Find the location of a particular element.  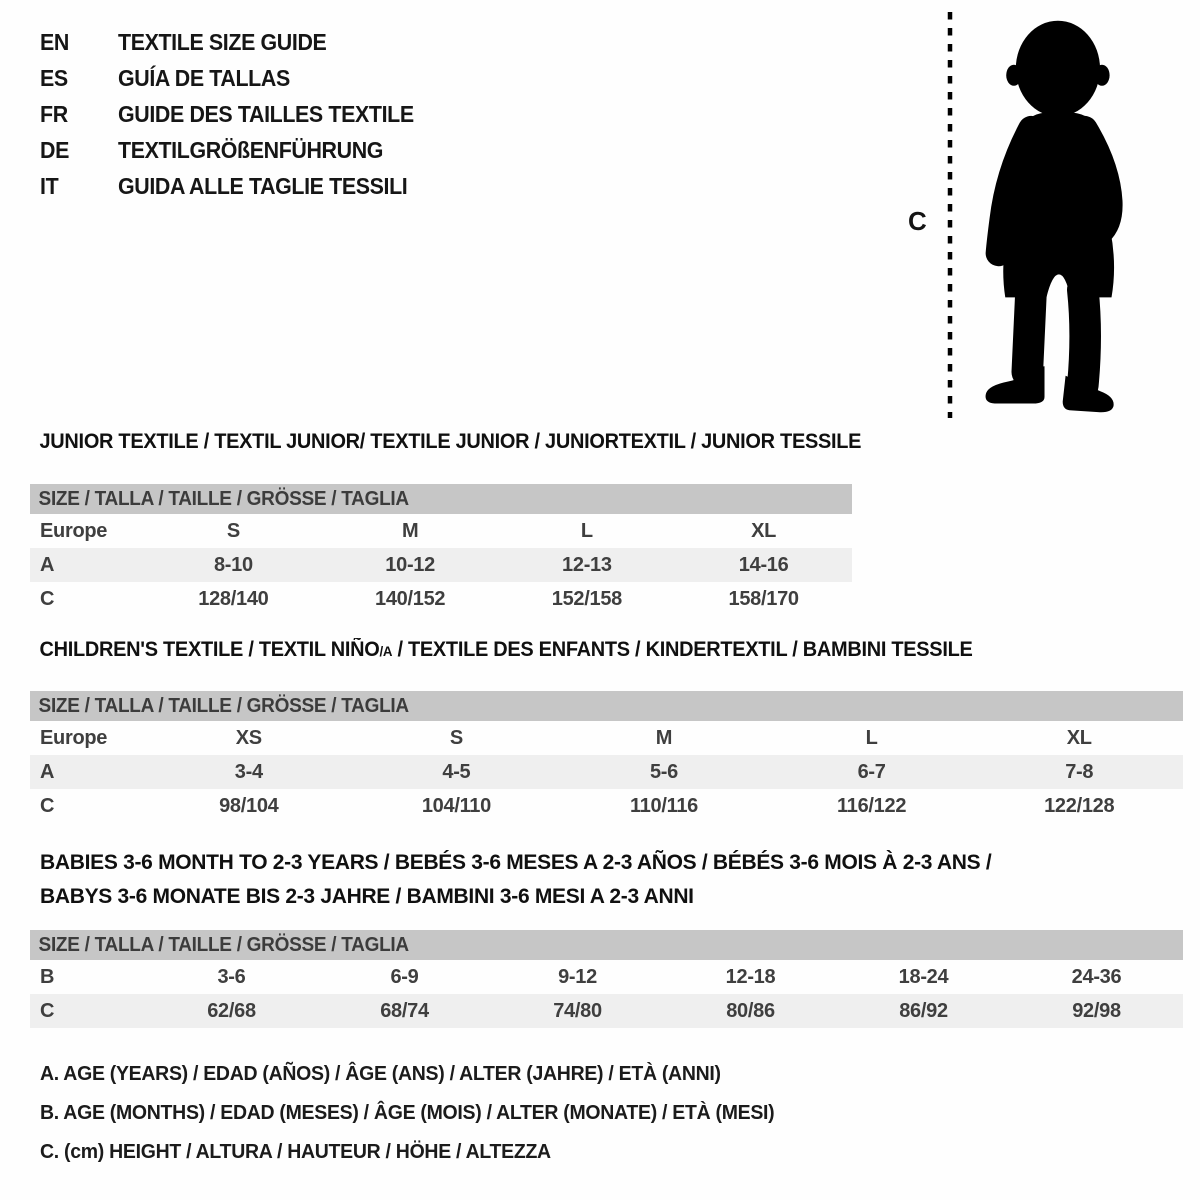

language-row-es: ES GUÍA DE TALLAS is located at coordinates (238, 78).